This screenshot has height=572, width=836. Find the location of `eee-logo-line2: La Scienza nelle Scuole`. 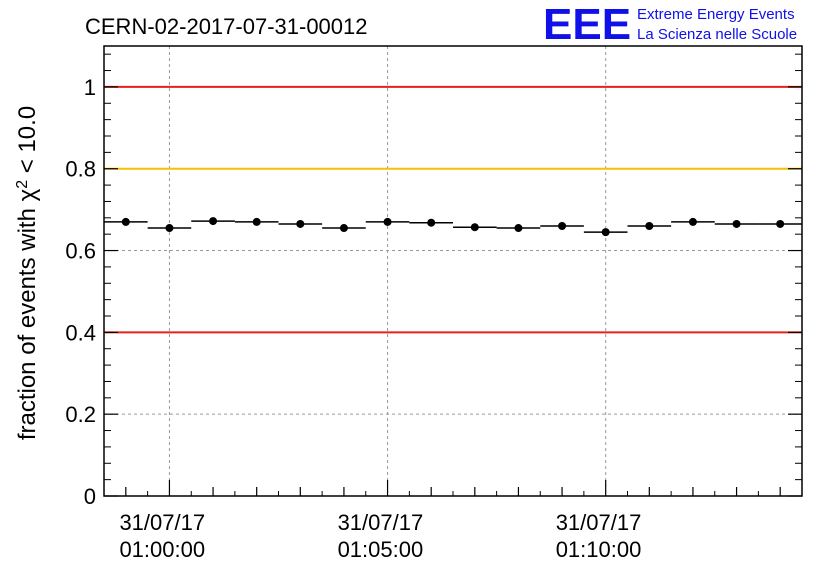

eee-logo-line2: La Scienza nelle Scuole is located at coordinates (717, 34).